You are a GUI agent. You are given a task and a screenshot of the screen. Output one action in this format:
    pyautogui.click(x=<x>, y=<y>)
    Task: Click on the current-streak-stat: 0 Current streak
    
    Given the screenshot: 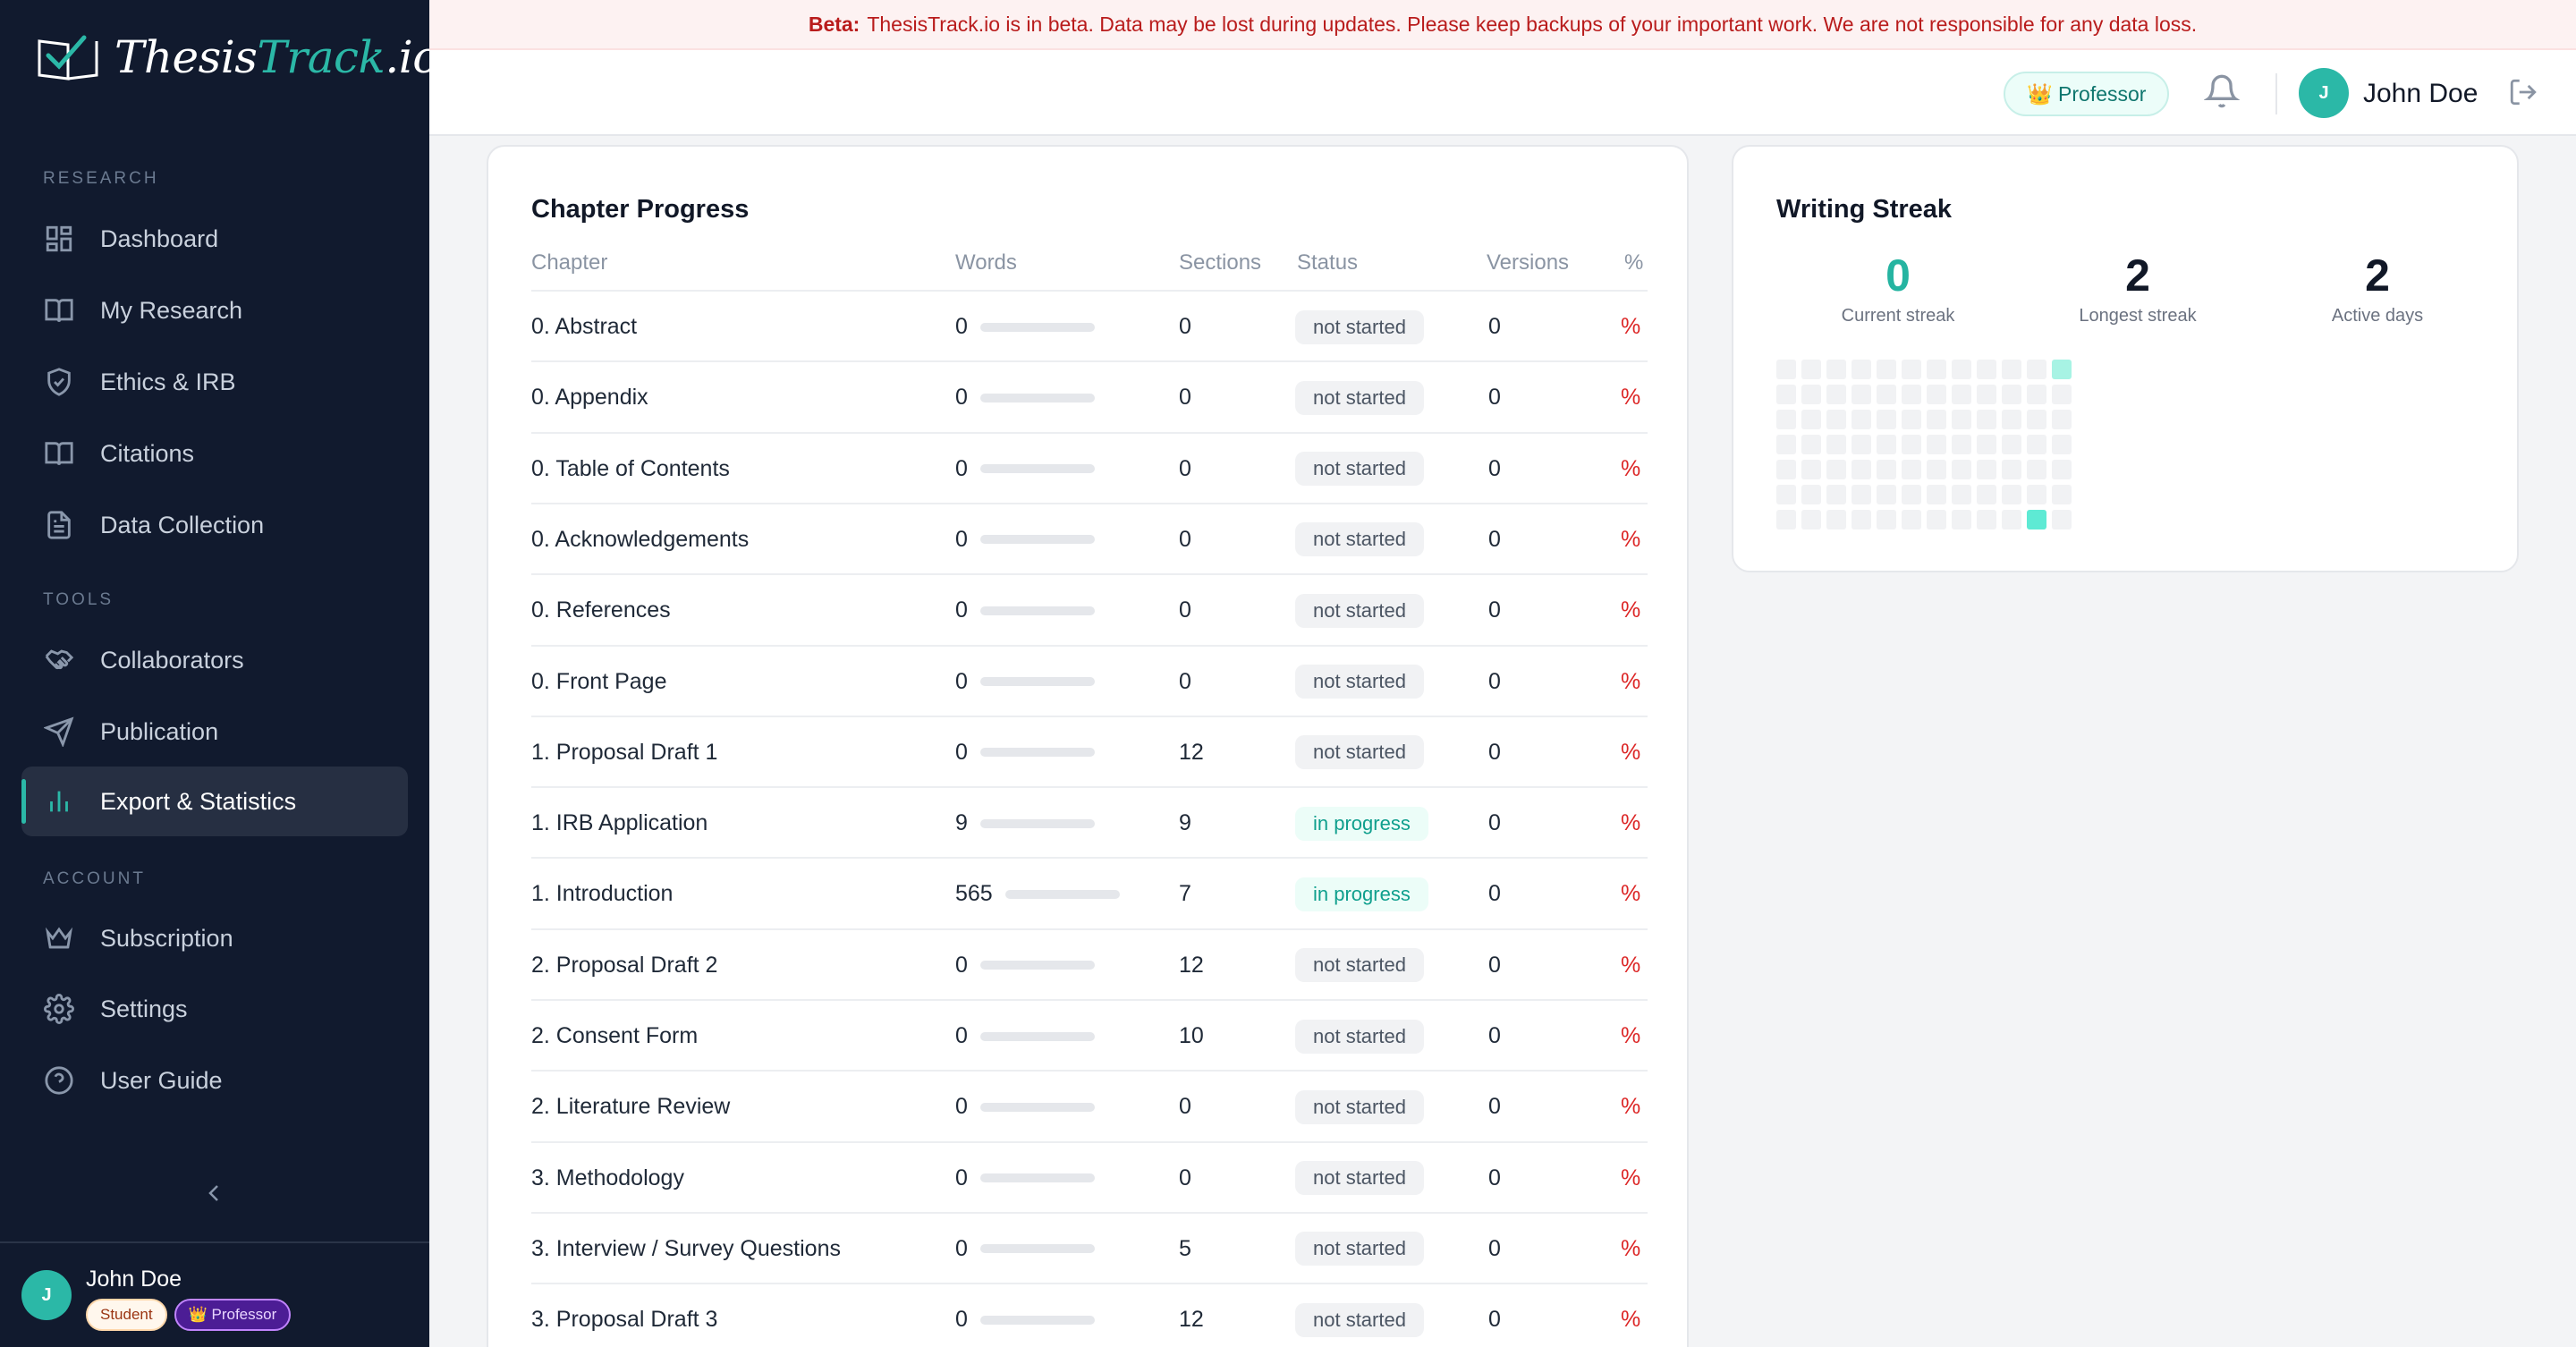 What is the action you would take?
    pyautogui.click(x=1898, y=287)
    